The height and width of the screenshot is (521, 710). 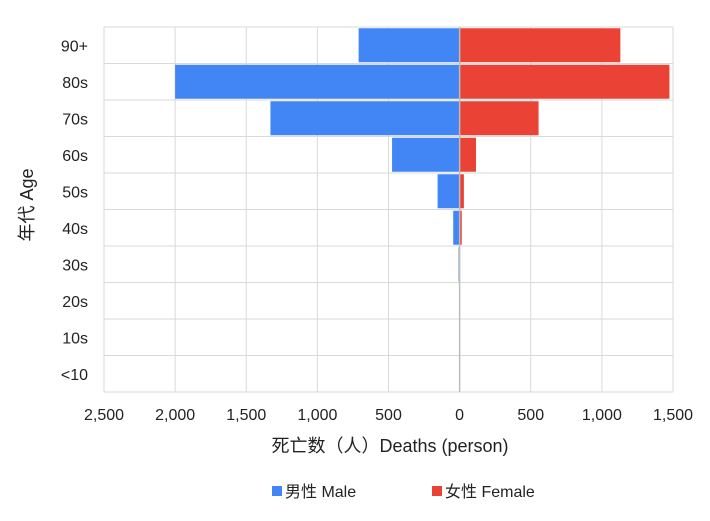 I want to click on y-tick-label: 10s, so click(x=75, y=338).